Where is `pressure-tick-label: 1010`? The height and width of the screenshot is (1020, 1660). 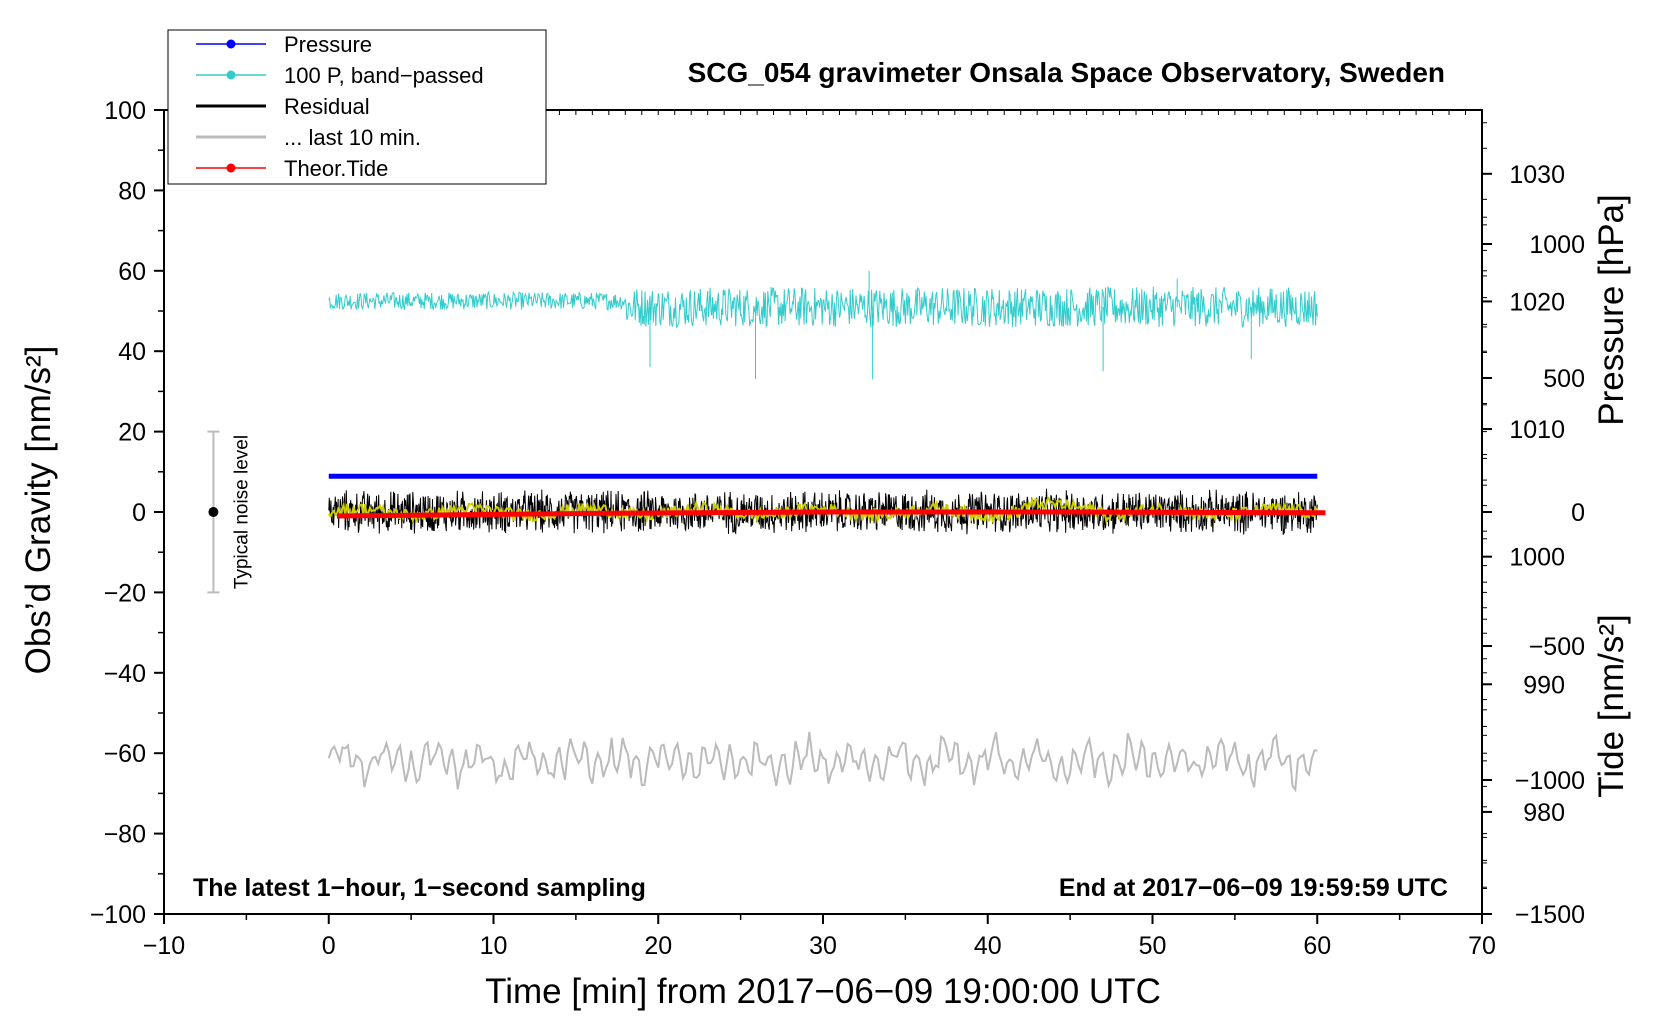 pressure-tick-label: 1010 is located at coordinates (1537, 430).